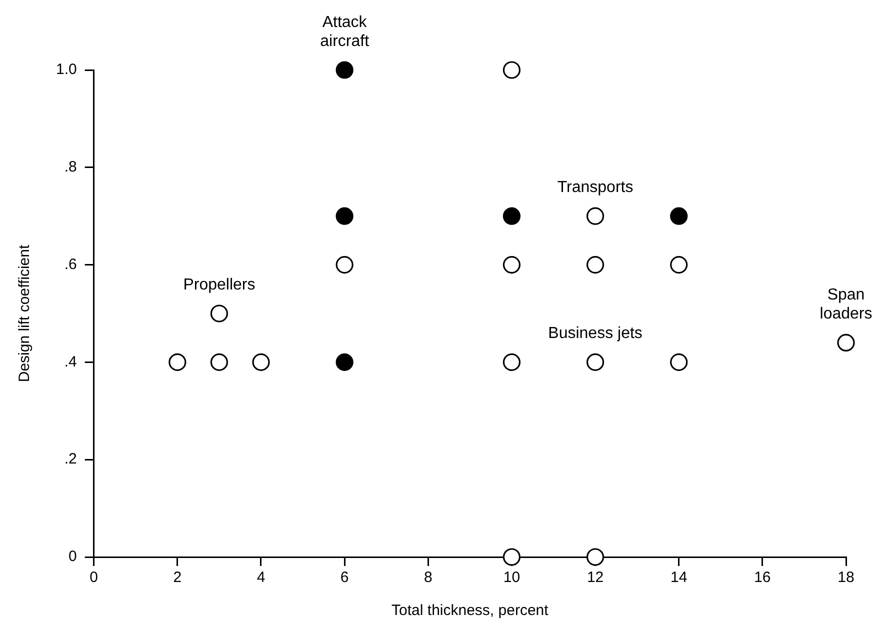 The width and height of the screenshot is (886, 637). What do you see at coordinates (595, 187) in the screenshot?
I see `annotation: Transports` at bounding box center [595, 187].